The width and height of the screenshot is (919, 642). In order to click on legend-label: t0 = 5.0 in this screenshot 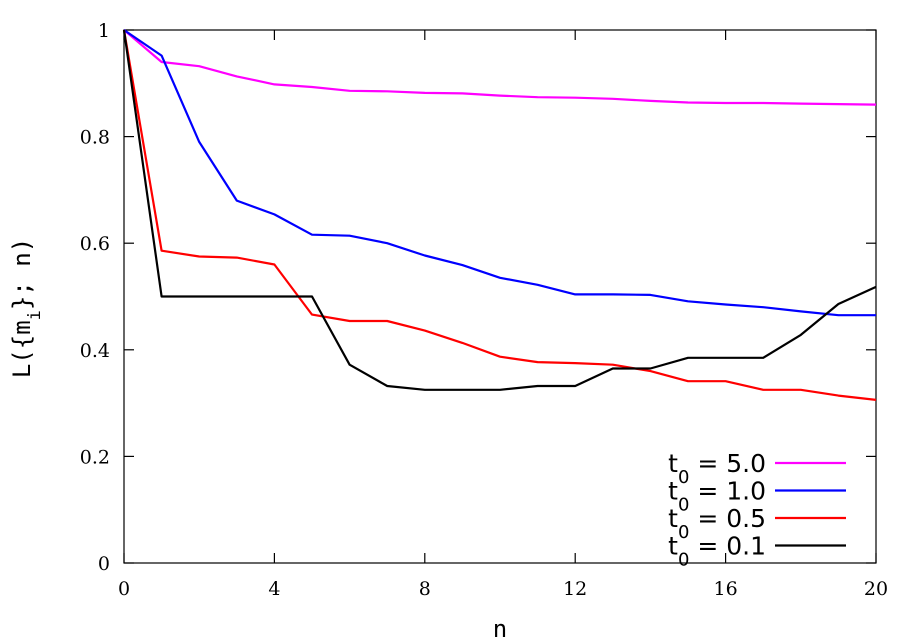, I will do `click(717, 468)`.